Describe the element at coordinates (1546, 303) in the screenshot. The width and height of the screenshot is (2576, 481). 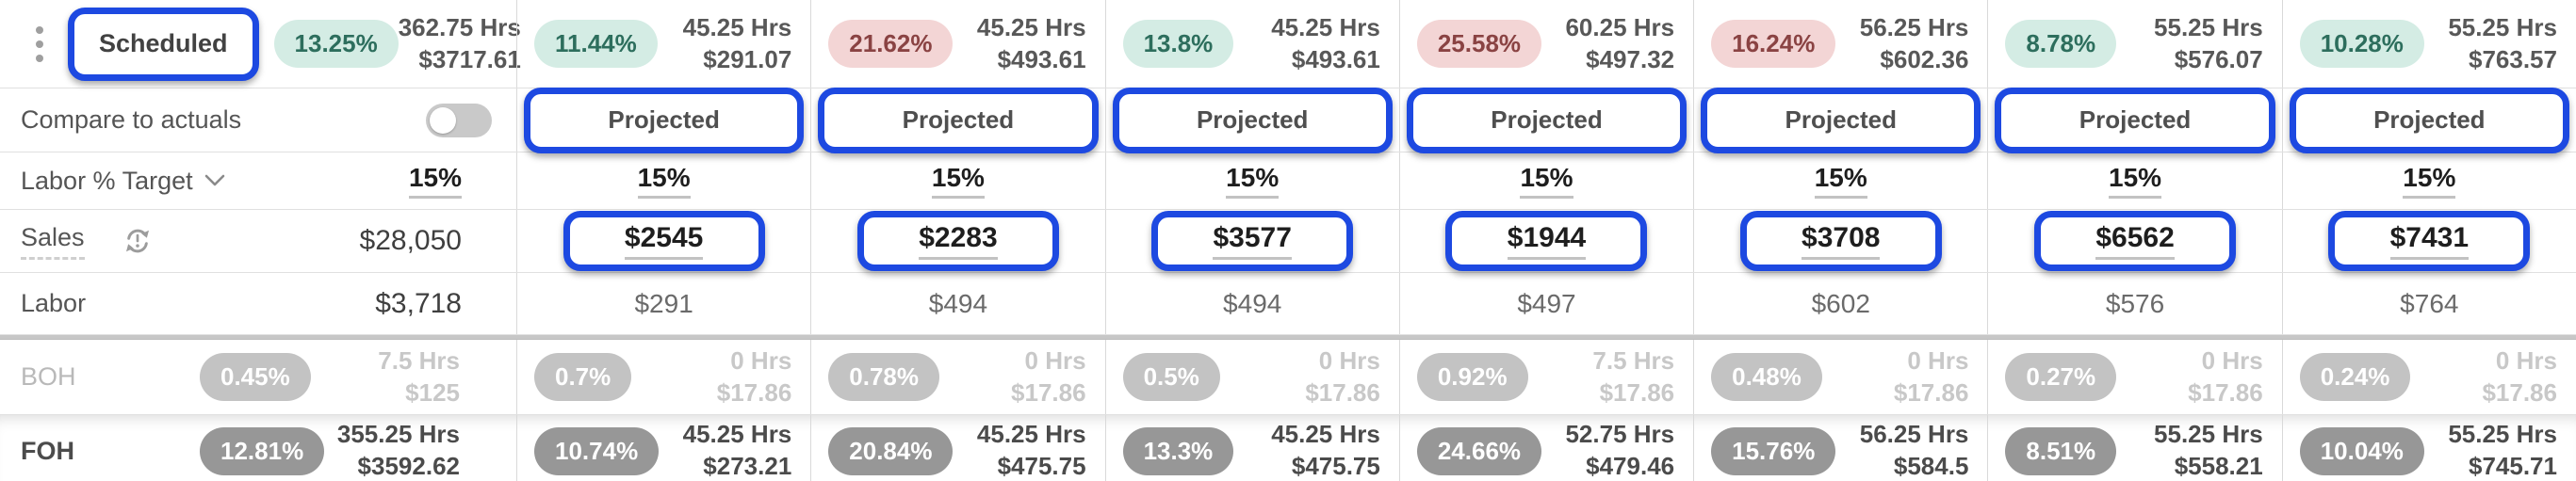
I see `labor-day-value: $497` at that location.